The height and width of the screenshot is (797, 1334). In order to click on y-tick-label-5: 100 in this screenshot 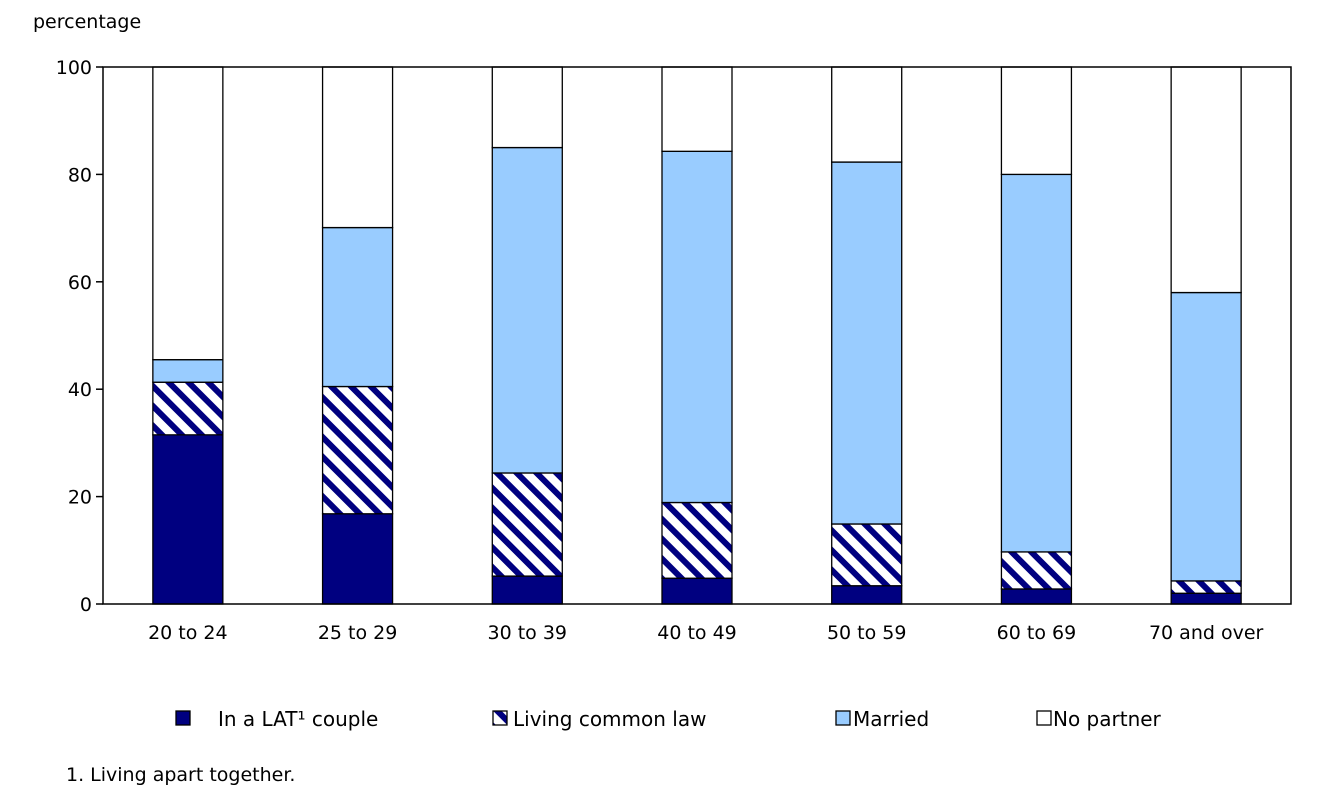, I will do `click(74, 68)`.